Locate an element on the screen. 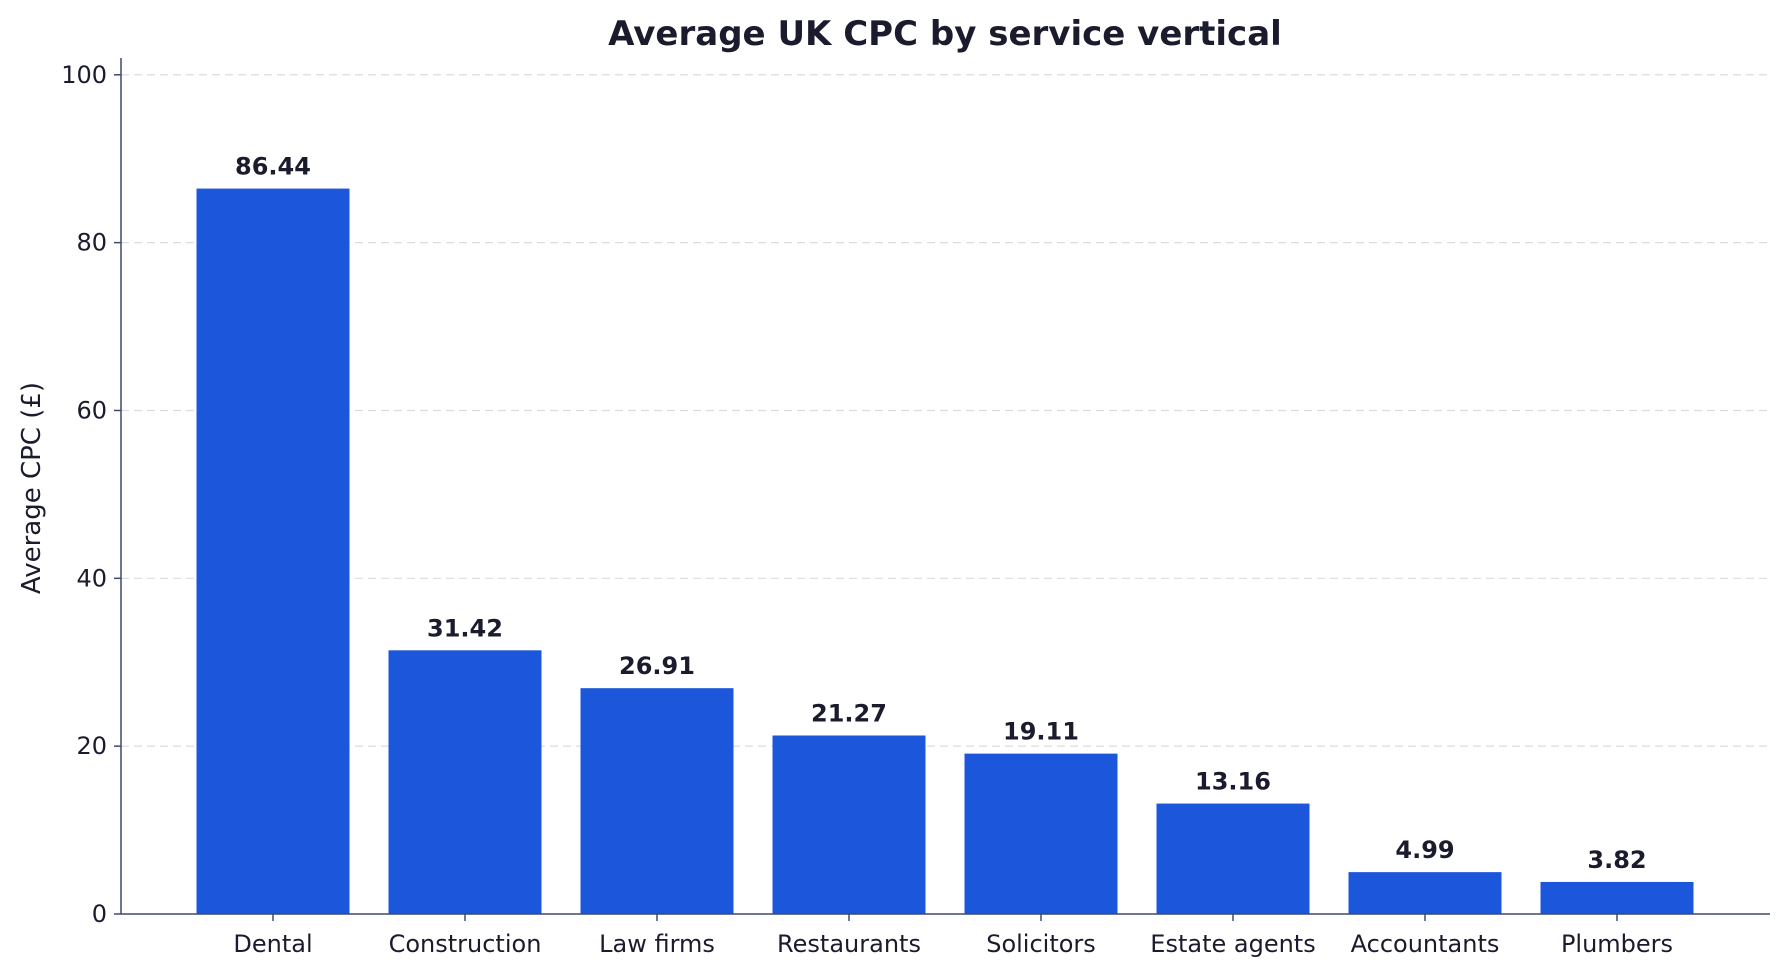 Image resolution: width=1782 pixels, height=975 pixels. y-tick-label: 20 is located at coordinates (91, 746).